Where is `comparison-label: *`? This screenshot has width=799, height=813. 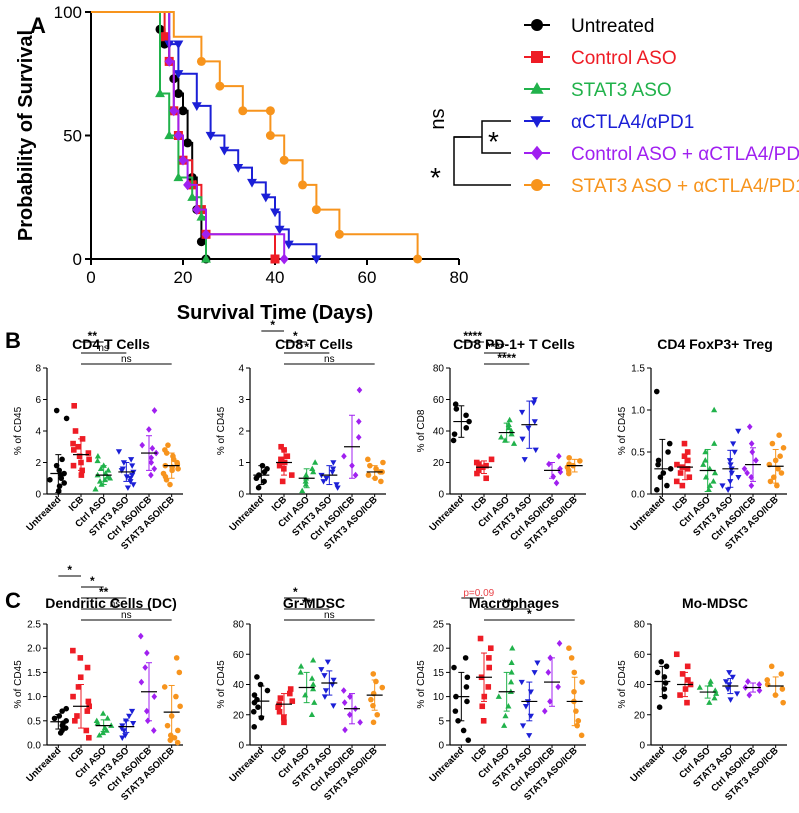
comparison-label: * is located at coordinates (306, 347).